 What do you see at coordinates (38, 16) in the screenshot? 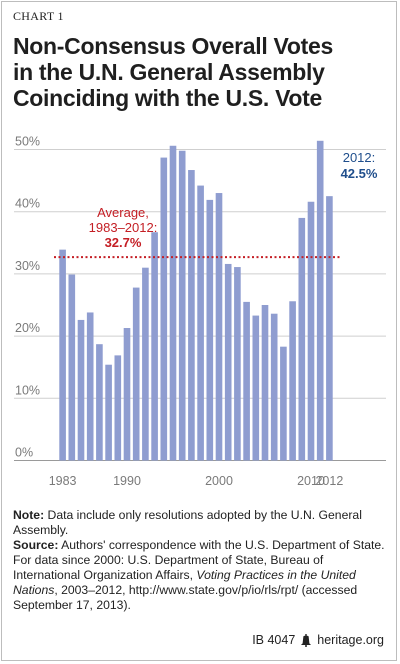
I see `chart-number-label: CHART 1` at bounding box center [38, 16].